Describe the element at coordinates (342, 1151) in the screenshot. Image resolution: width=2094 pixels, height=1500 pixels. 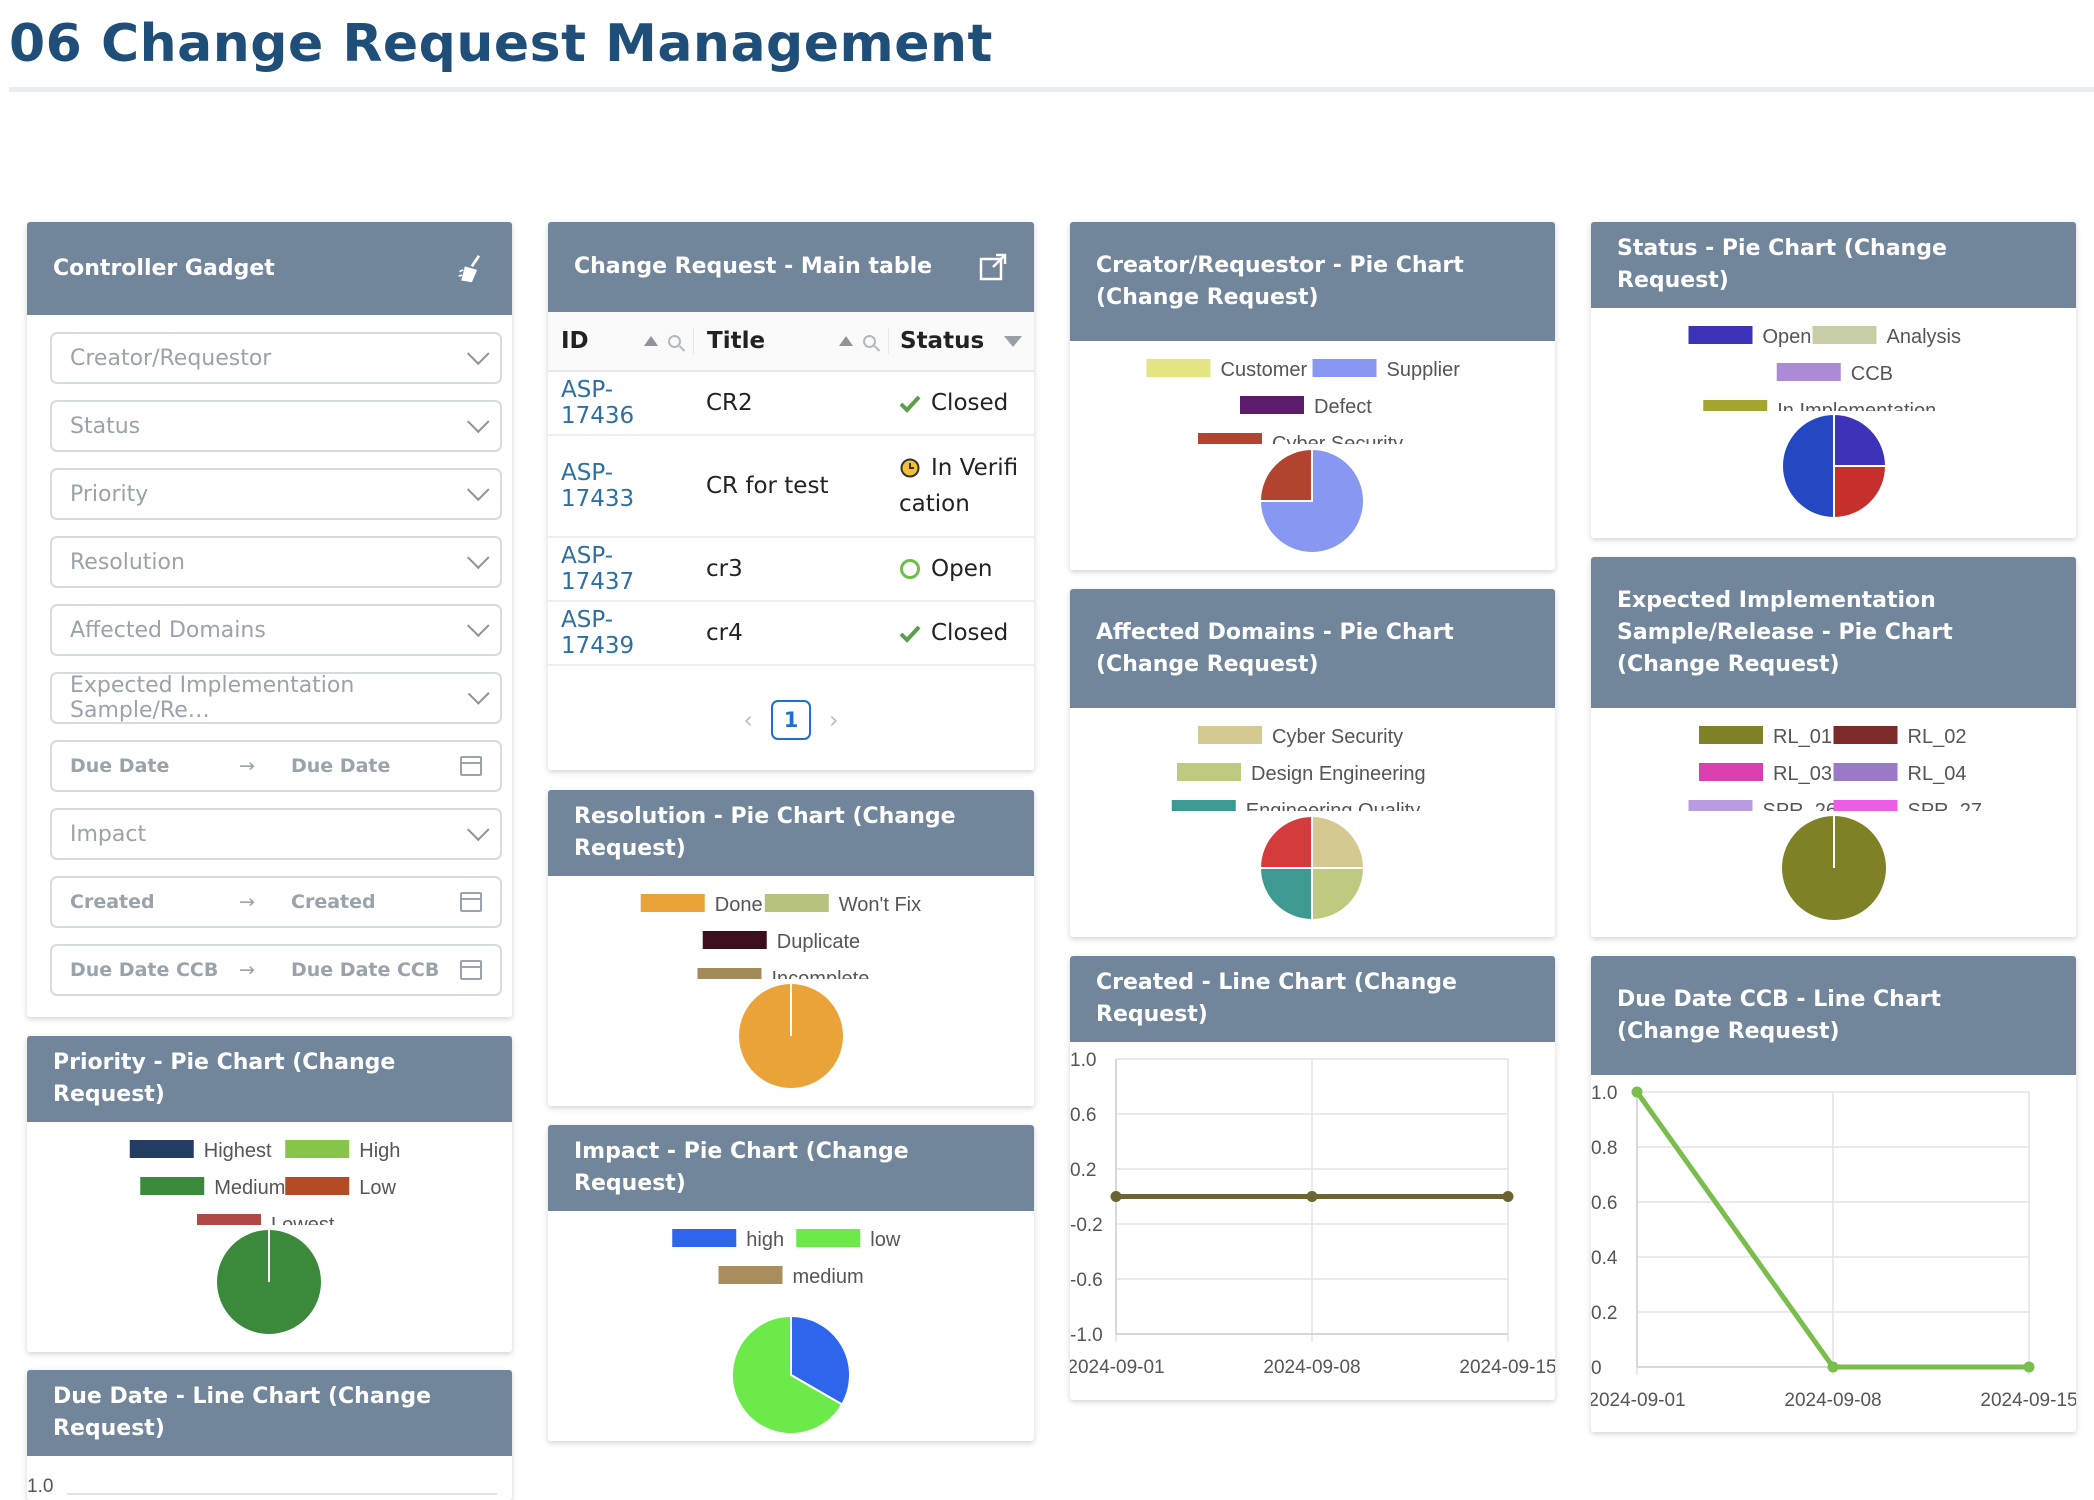
I see `legend-item: High` at that location.